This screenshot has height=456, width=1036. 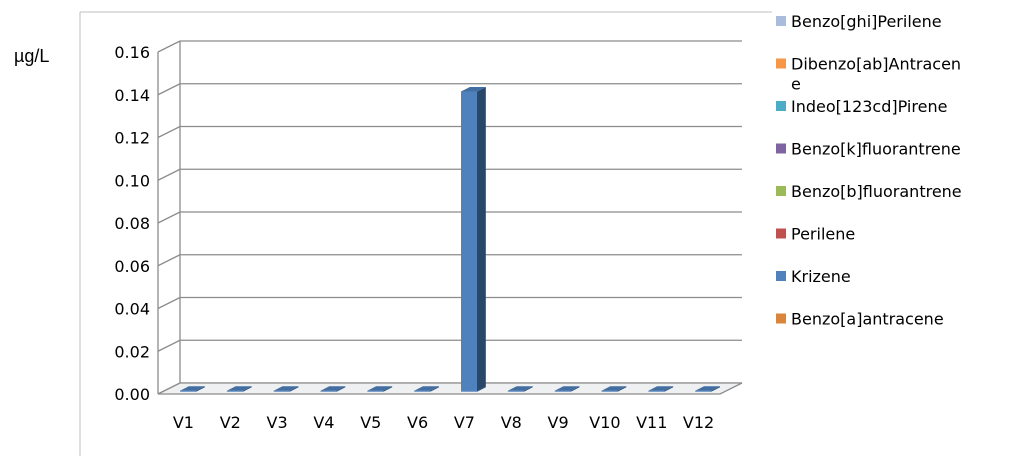 What do you see at coordinates (698, 422) in the screenshot?
I see `x-tick-label-v12: V12` at bounding box center [698, 422].